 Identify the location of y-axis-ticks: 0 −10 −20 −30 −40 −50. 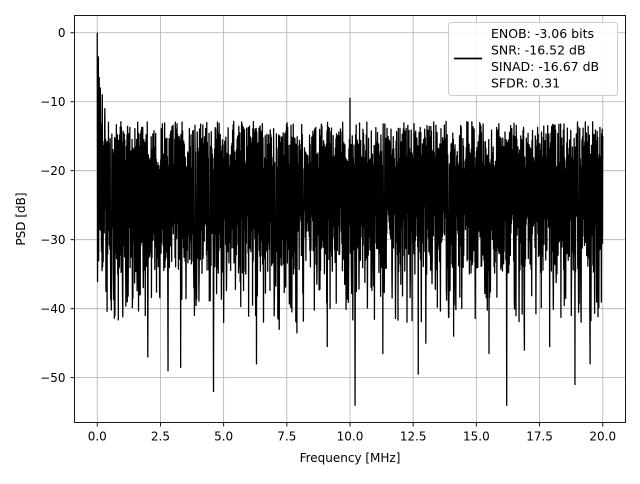
(57, 205).